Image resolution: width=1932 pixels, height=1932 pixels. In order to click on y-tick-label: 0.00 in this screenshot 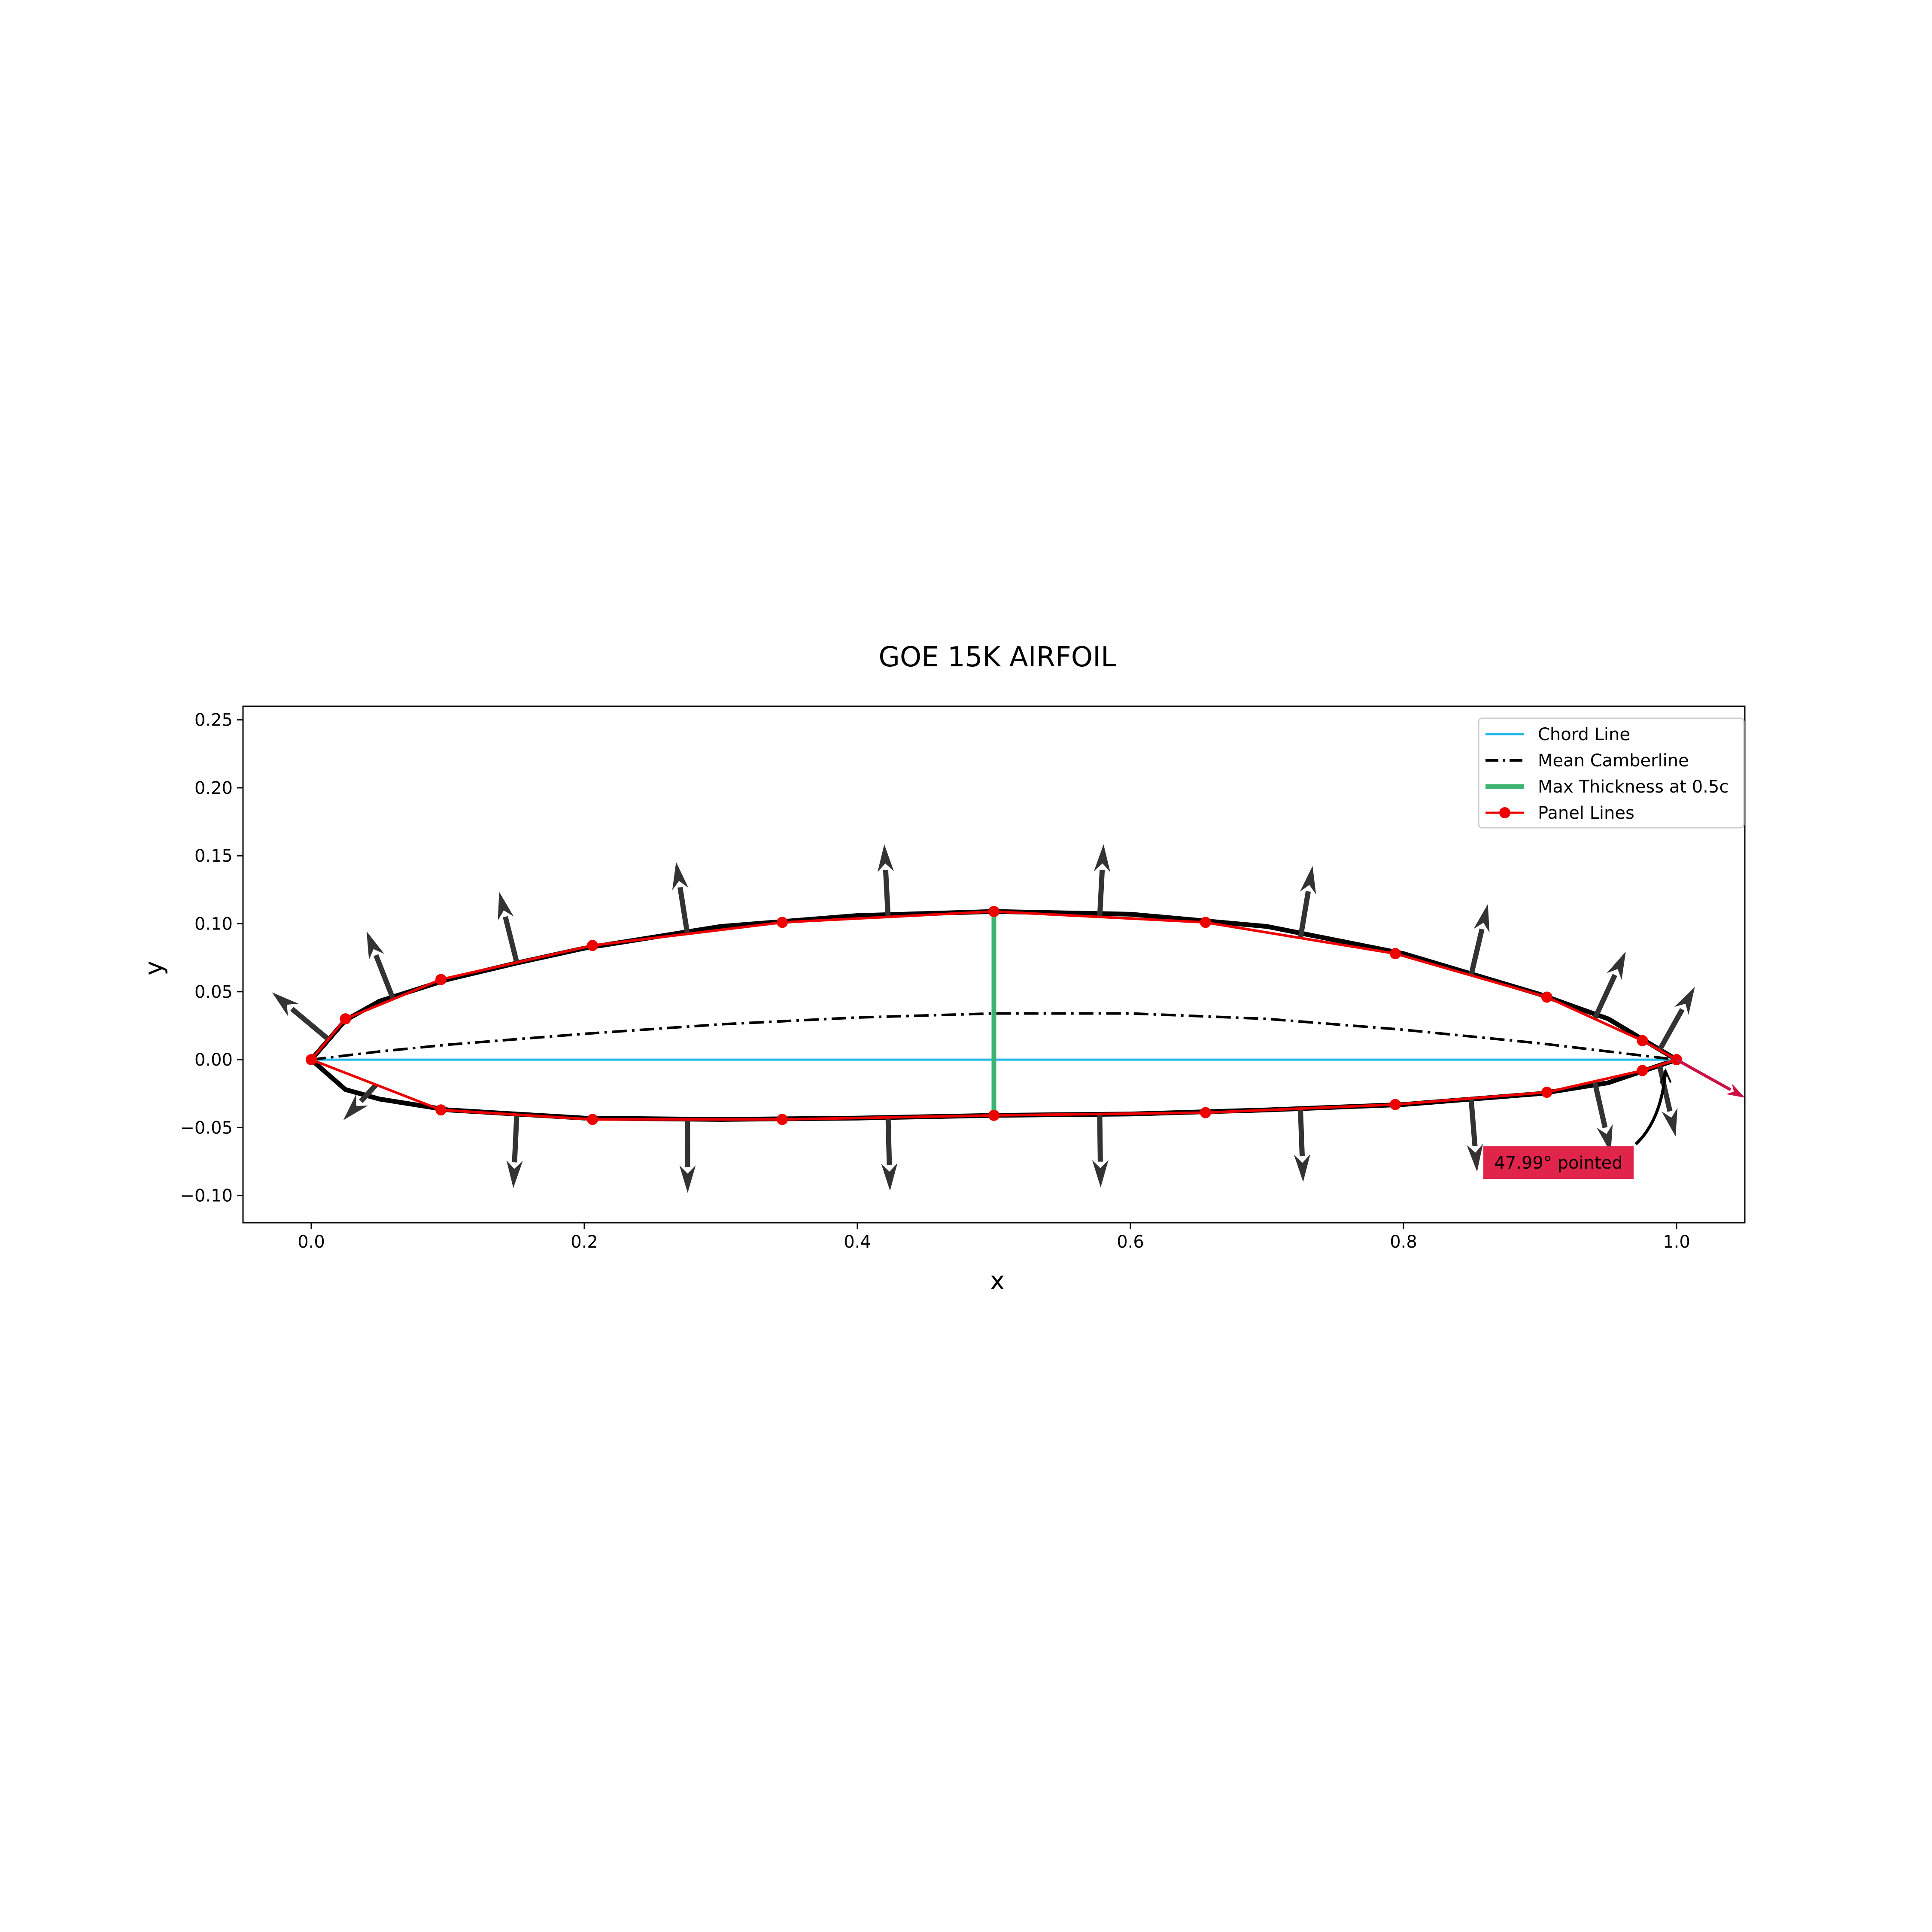, I will do `click(213, 1060)`.